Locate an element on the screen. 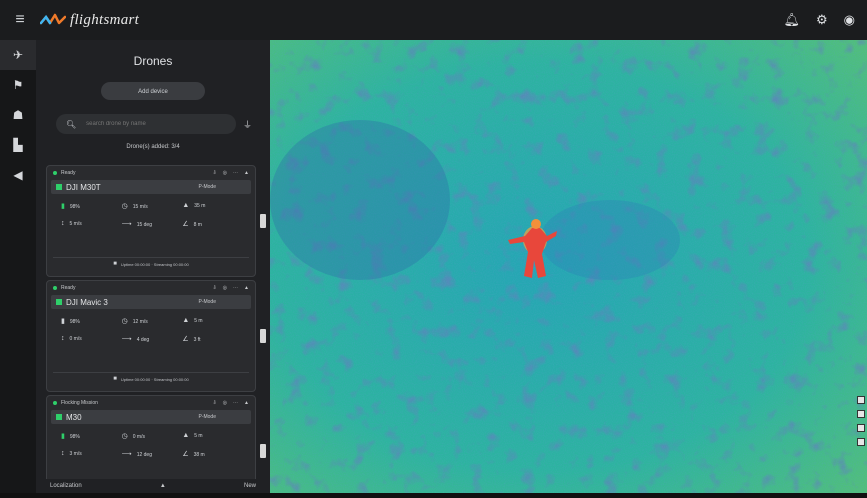 This screenshot has height=498, width=867. panel-title: Drones is located at coordinates (153, 61).